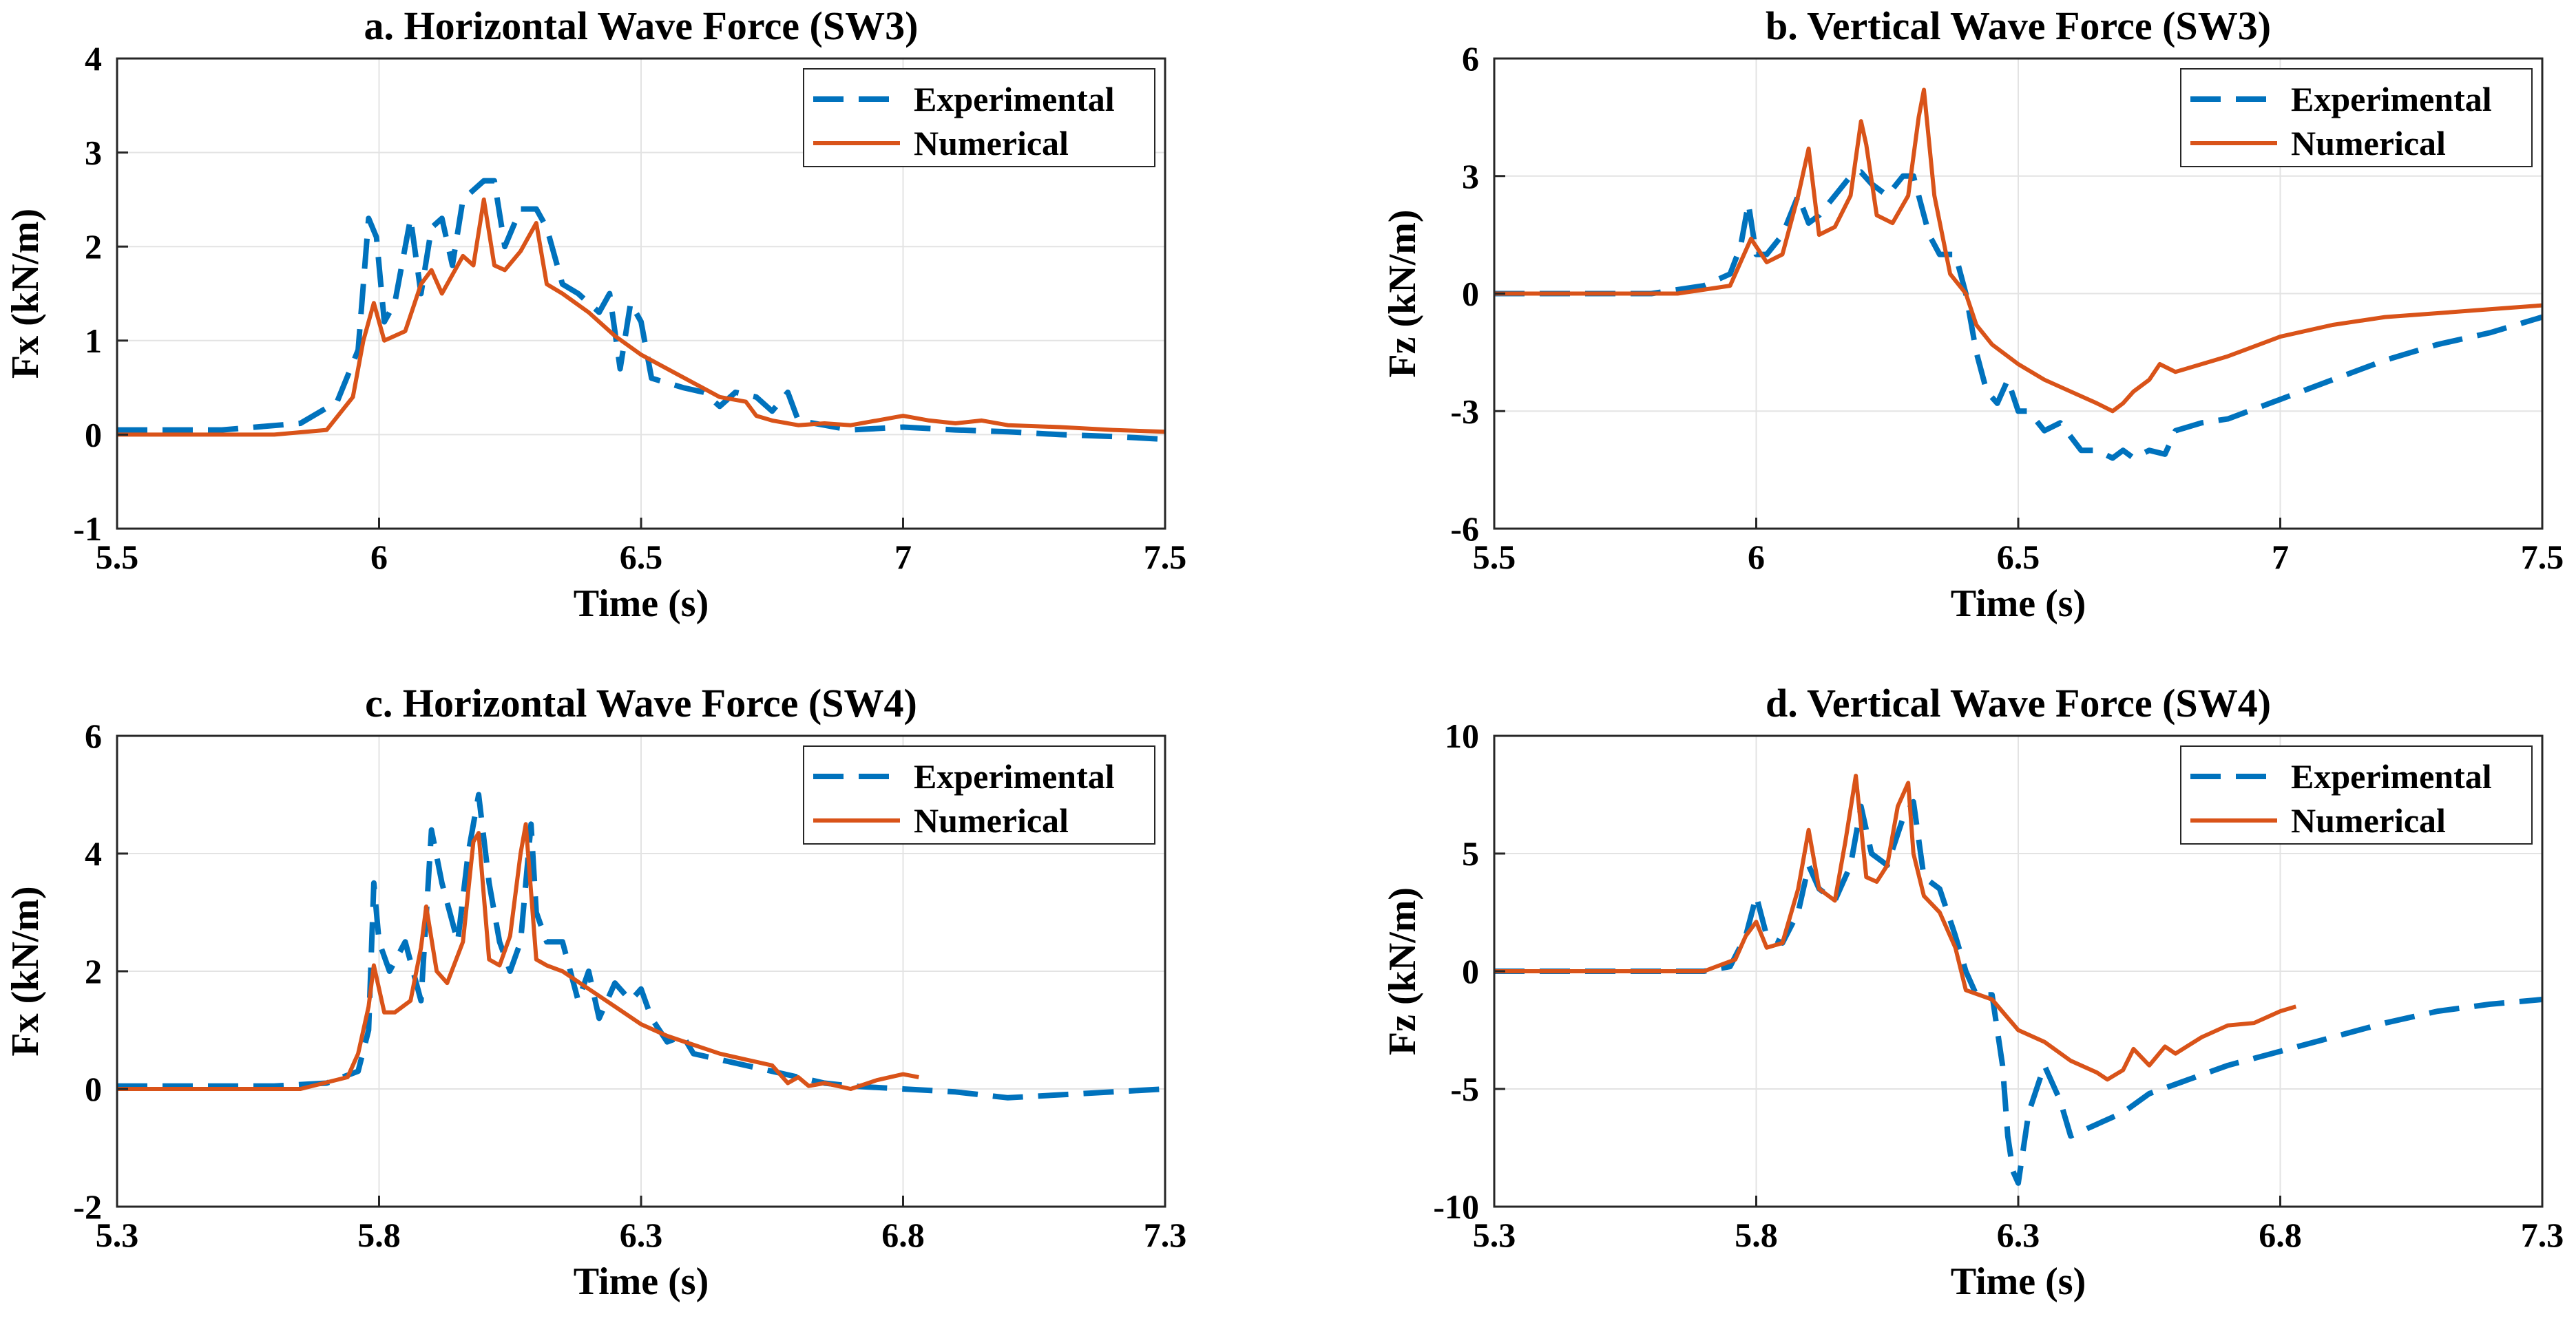 The image size is (2576, 1334). What do you see at coordinates (641, 703) in the screenshot?
I see `chart-title: c. Horizontal Wave Force (SW4)` at bounding box center [641, 703].